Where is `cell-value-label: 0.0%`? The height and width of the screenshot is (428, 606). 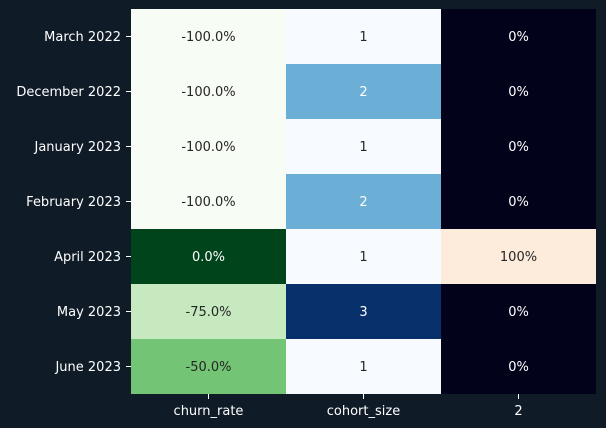
cell-value-label: 0.0% is located at coordinates (208, 257).